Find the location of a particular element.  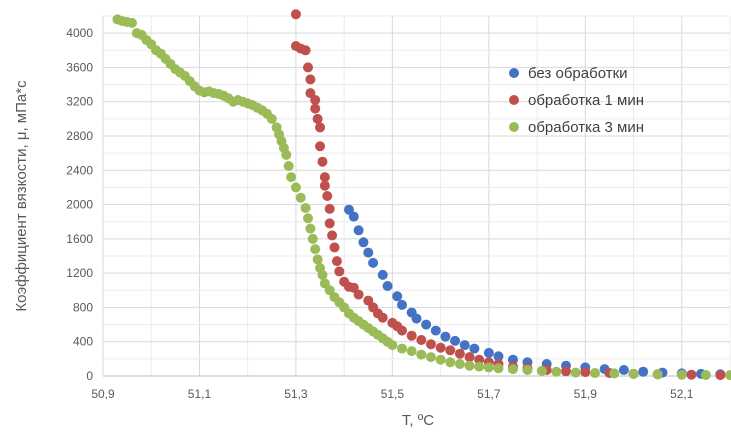

legend-label: обработка 3 мин is located at coordinates (586, 127).